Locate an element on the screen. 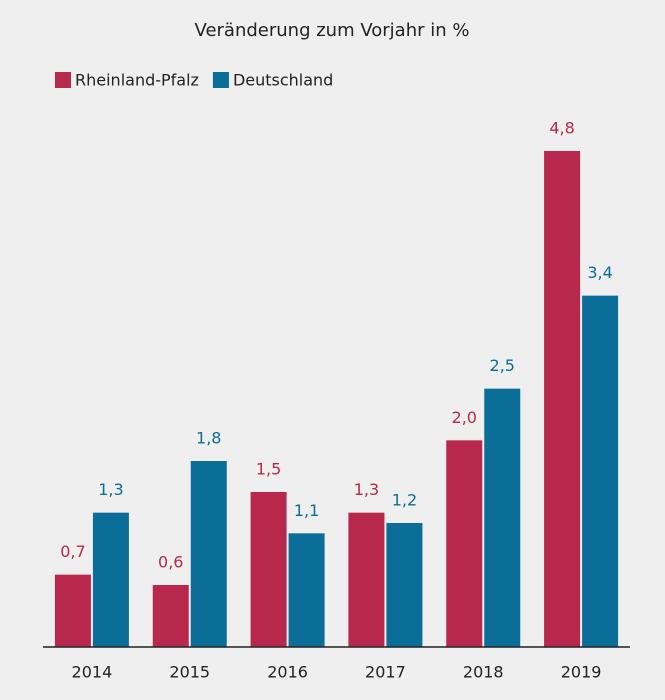 Image resolution: width=665 pixels, height=700 pixels. x-tick-label: 2018 is located at coordinates (483, 672).